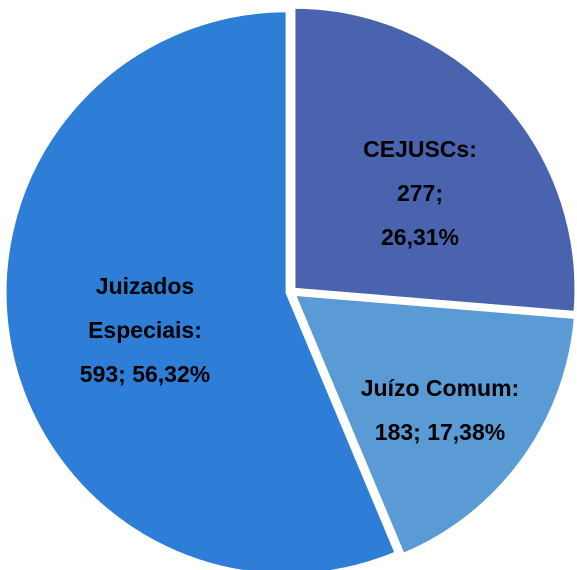  I want to click on data-label: 593; 56,32%, so click(145, 374).